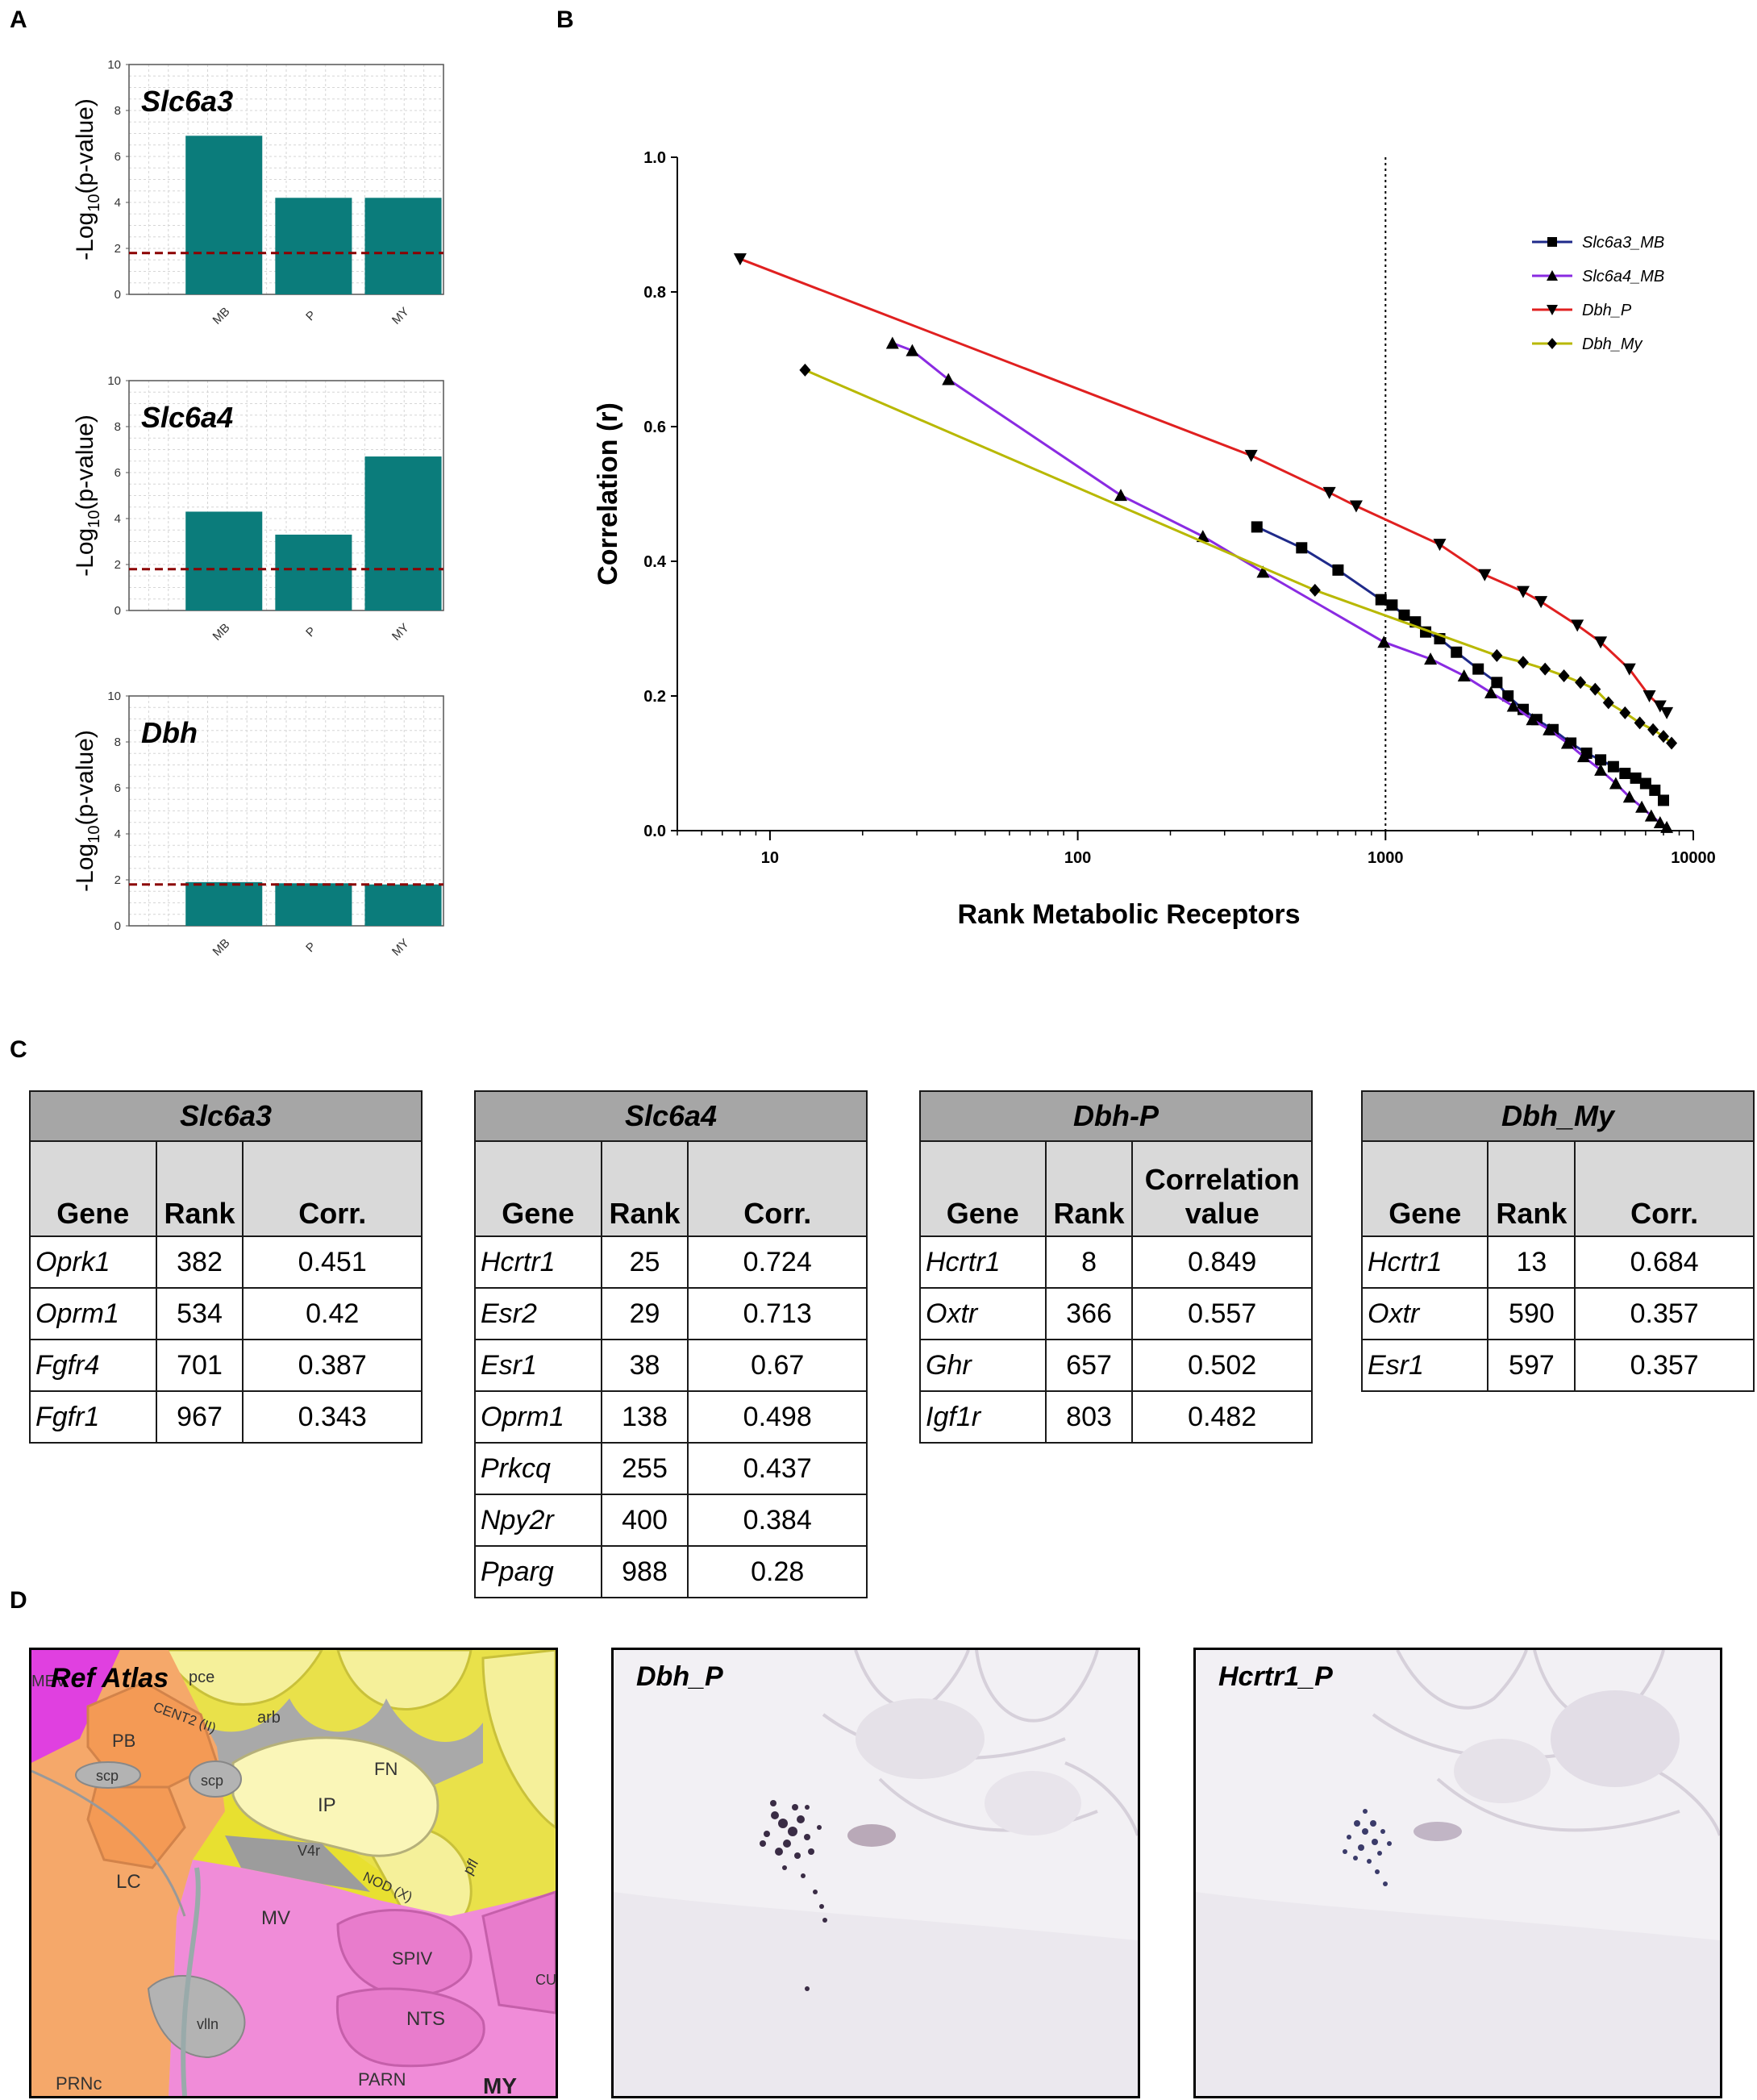 This screenshot has width=1757, height=2100. What do you see at coordinates (200, 1313) in the screenshot?
I see `rank-cell: 534` at bounding box center [200, 1313].